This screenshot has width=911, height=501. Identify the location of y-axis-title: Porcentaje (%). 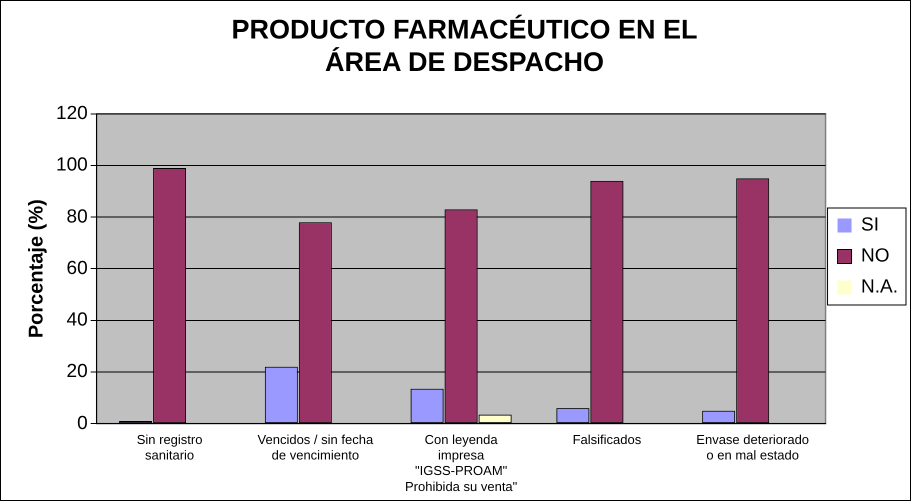
(37, 268).